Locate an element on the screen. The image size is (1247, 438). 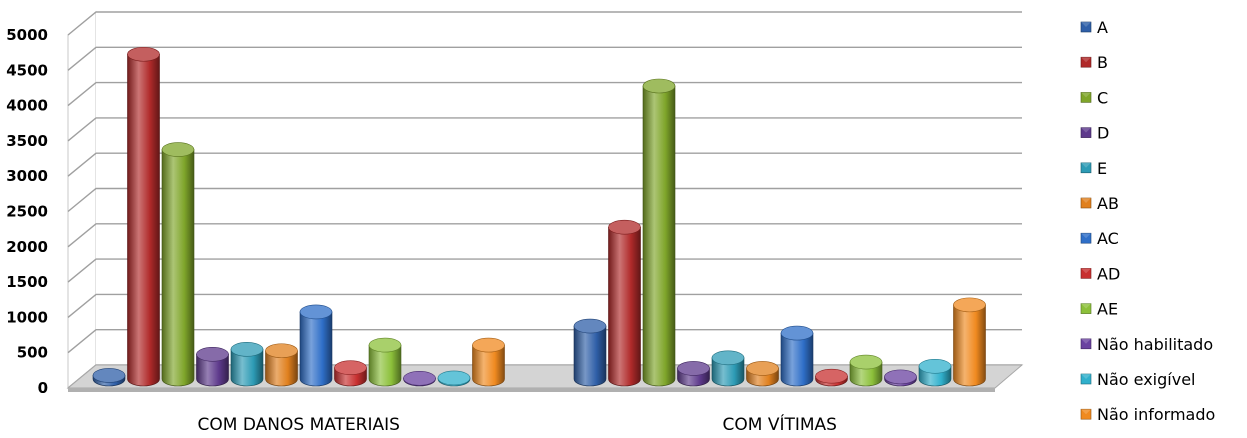
legend-item: C is located at coordinates (1094, 97).